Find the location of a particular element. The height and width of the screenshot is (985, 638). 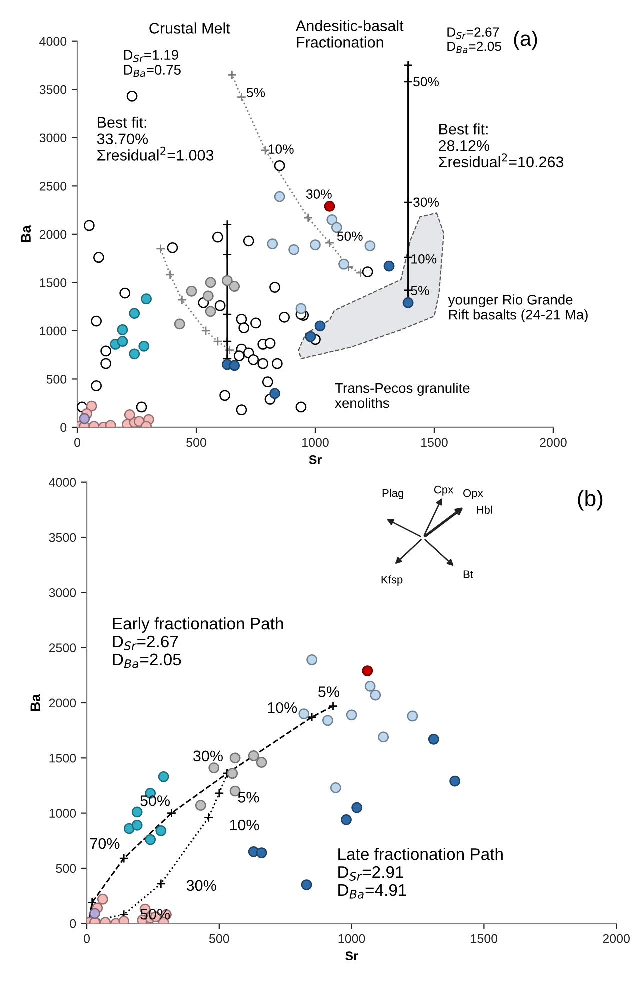

annotation: younger Rio Grande Rift basalts (24-21 Ma) is located at coordinates (518, 308).